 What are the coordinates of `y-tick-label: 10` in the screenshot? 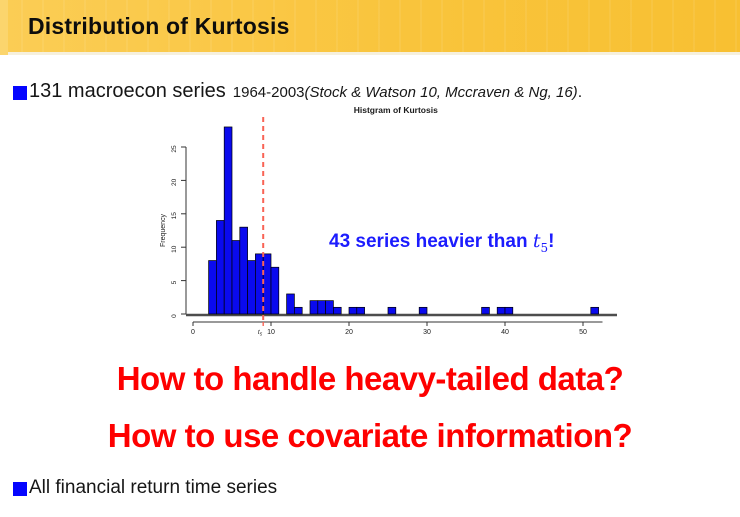 It's located at (174, 249).